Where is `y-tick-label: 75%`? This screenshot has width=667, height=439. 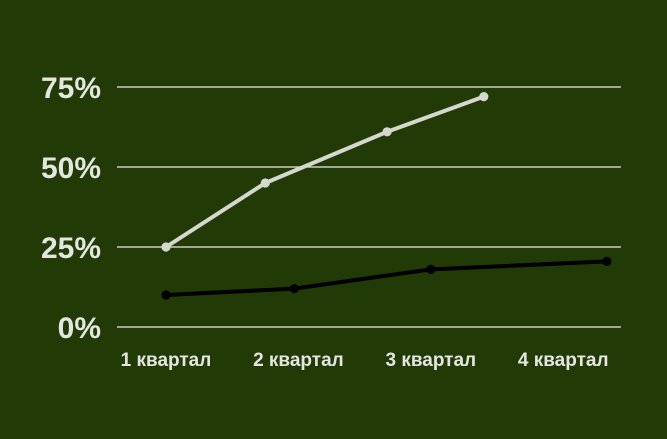 y-tick-label: 75% is located at coordinates (71, 88).